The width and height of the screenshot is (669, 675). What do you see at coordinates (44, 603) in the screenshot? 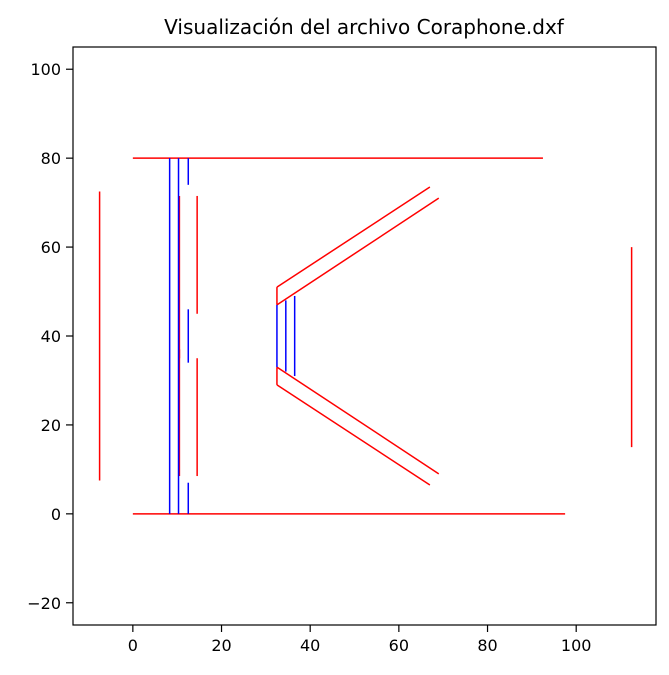
I see `y-tick-label: −20` at bounding box center [44, 603].